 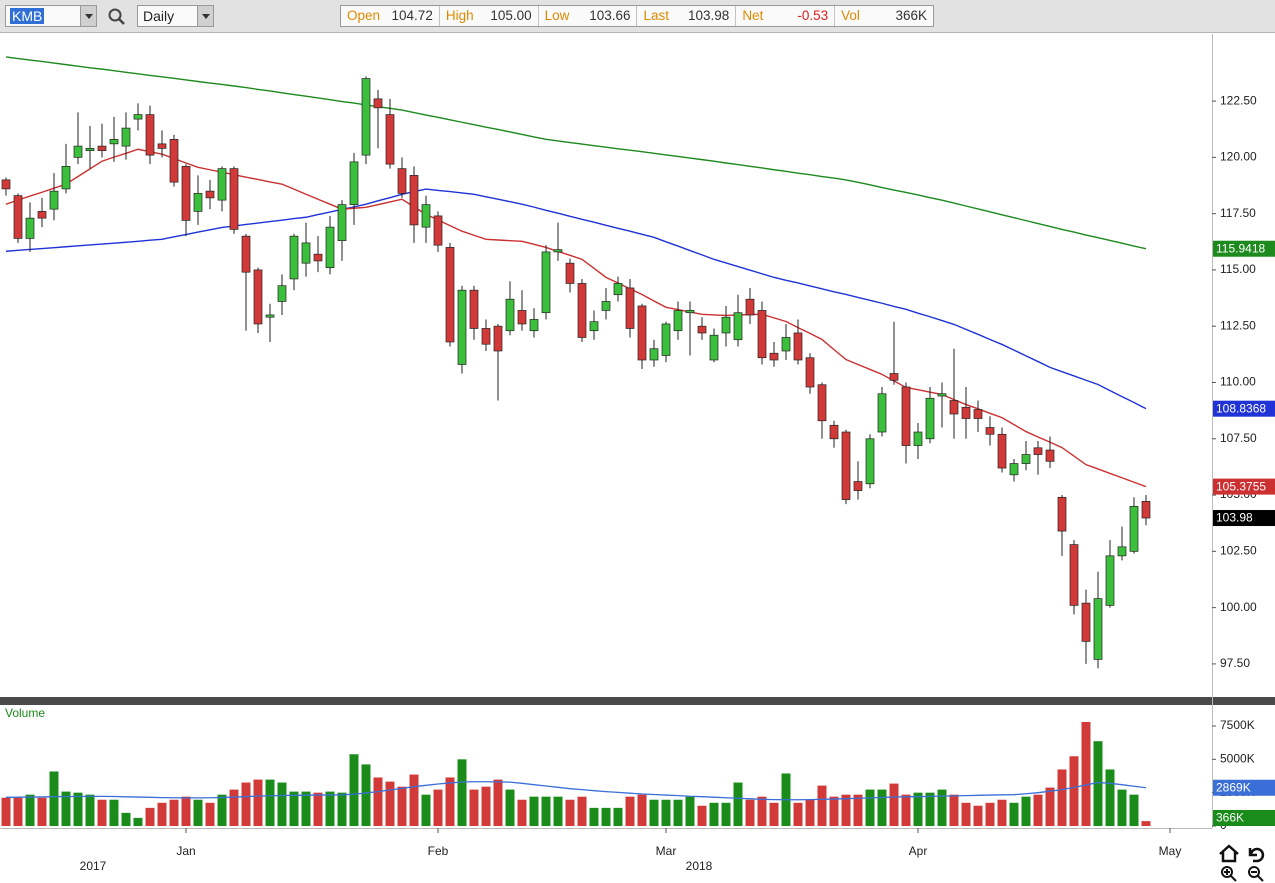 What do you see at coordinates (850, 15) in the screenshot?
I see `quote-label: Vol` at bounding box center [850, 15].